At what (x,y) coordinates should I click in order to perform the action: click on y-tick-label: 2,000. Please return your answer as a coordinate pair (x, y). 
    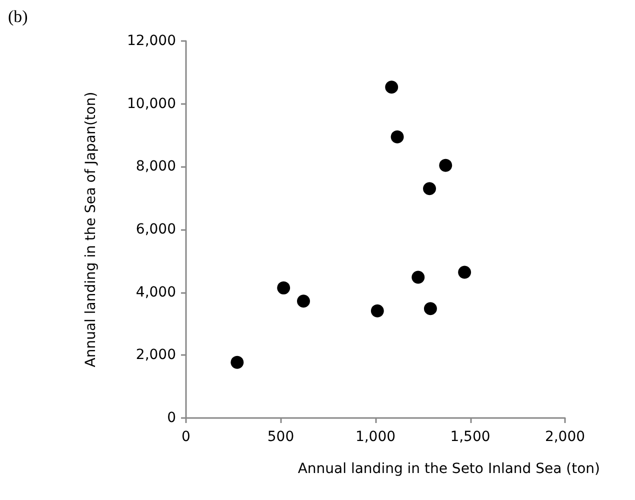
    Looking at the image, I should click on (156, 355).